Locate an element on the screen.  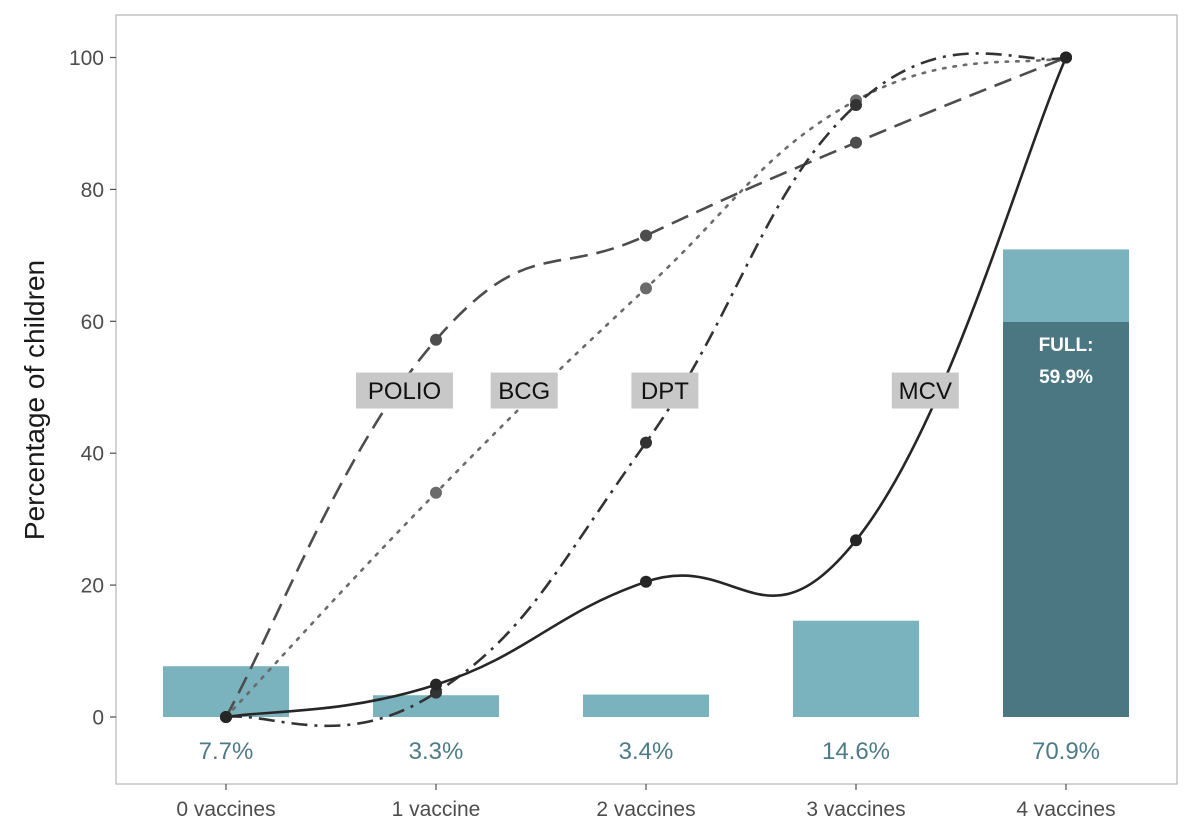
series-tags-layer: POLIO BCG DPT MCV is located at coordinates (657, 390).